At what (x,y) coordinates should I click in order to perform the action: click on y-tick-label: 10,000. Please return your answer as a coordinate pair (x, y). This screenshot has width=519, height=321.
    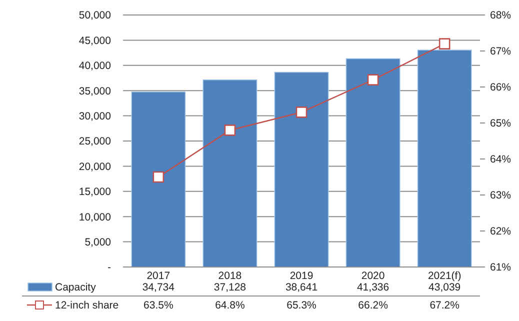
    Looking at the image, I should click on (95, 217).